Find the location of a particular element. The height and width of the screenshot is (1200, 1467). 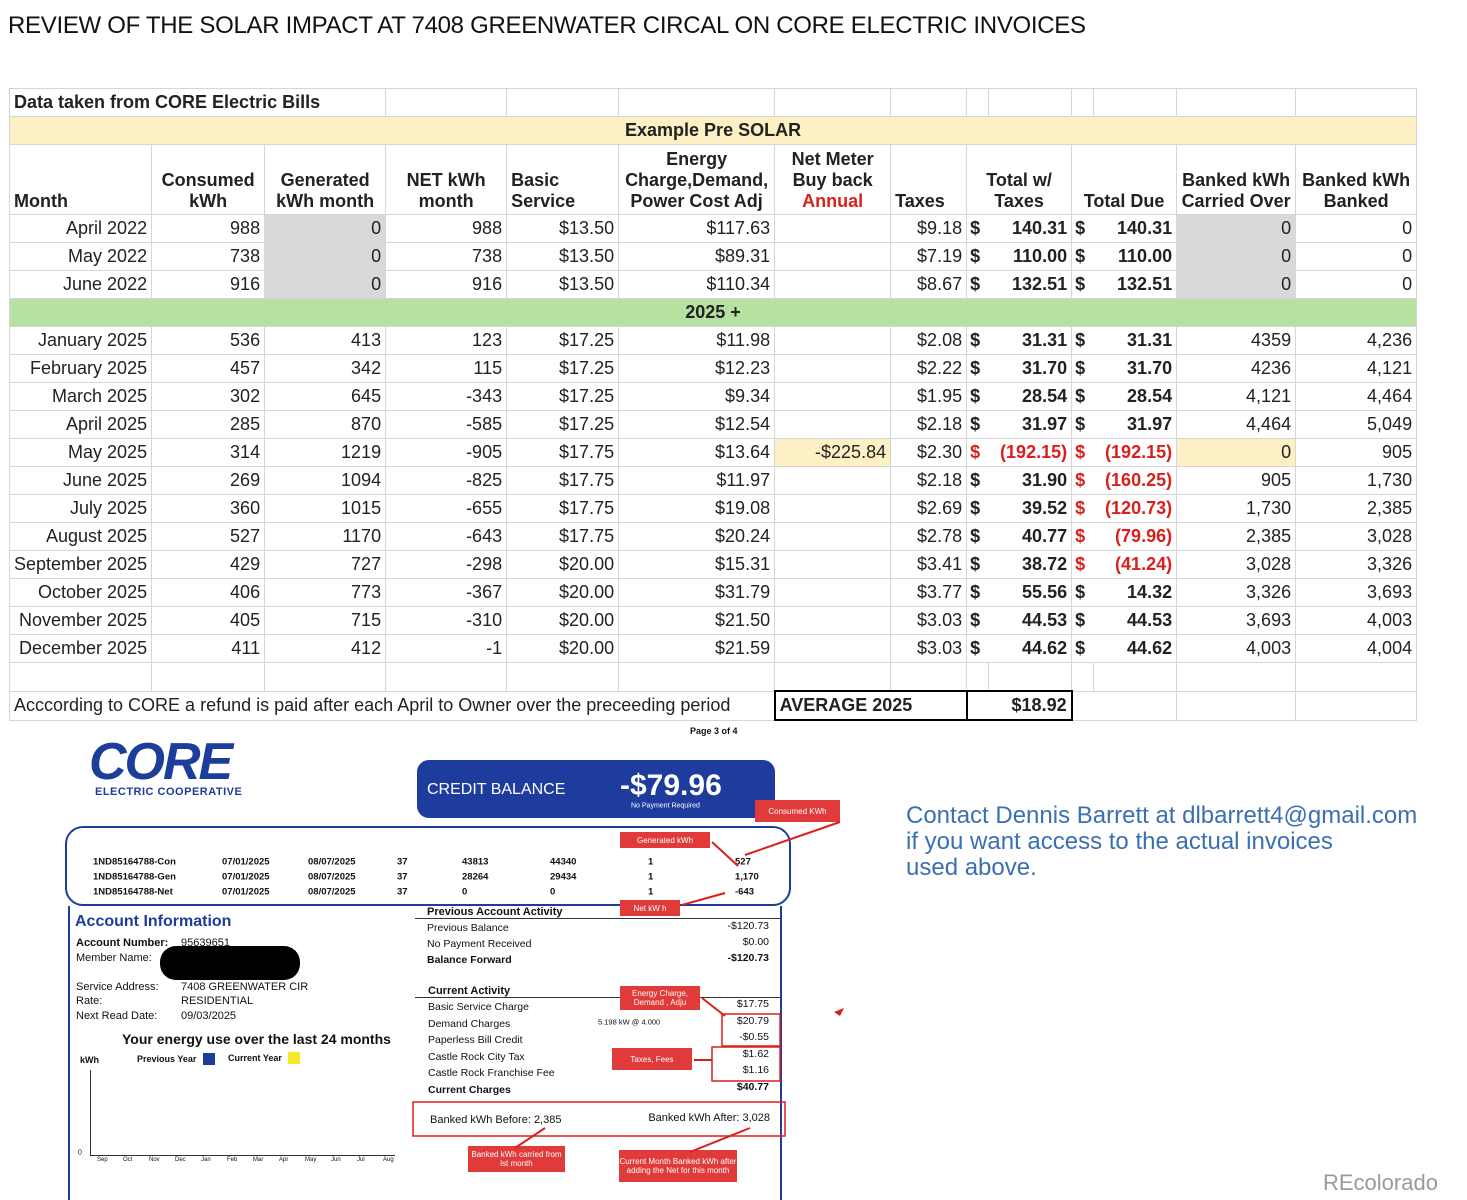

value-cell: $21.59 is located at coordinates (697, 648).